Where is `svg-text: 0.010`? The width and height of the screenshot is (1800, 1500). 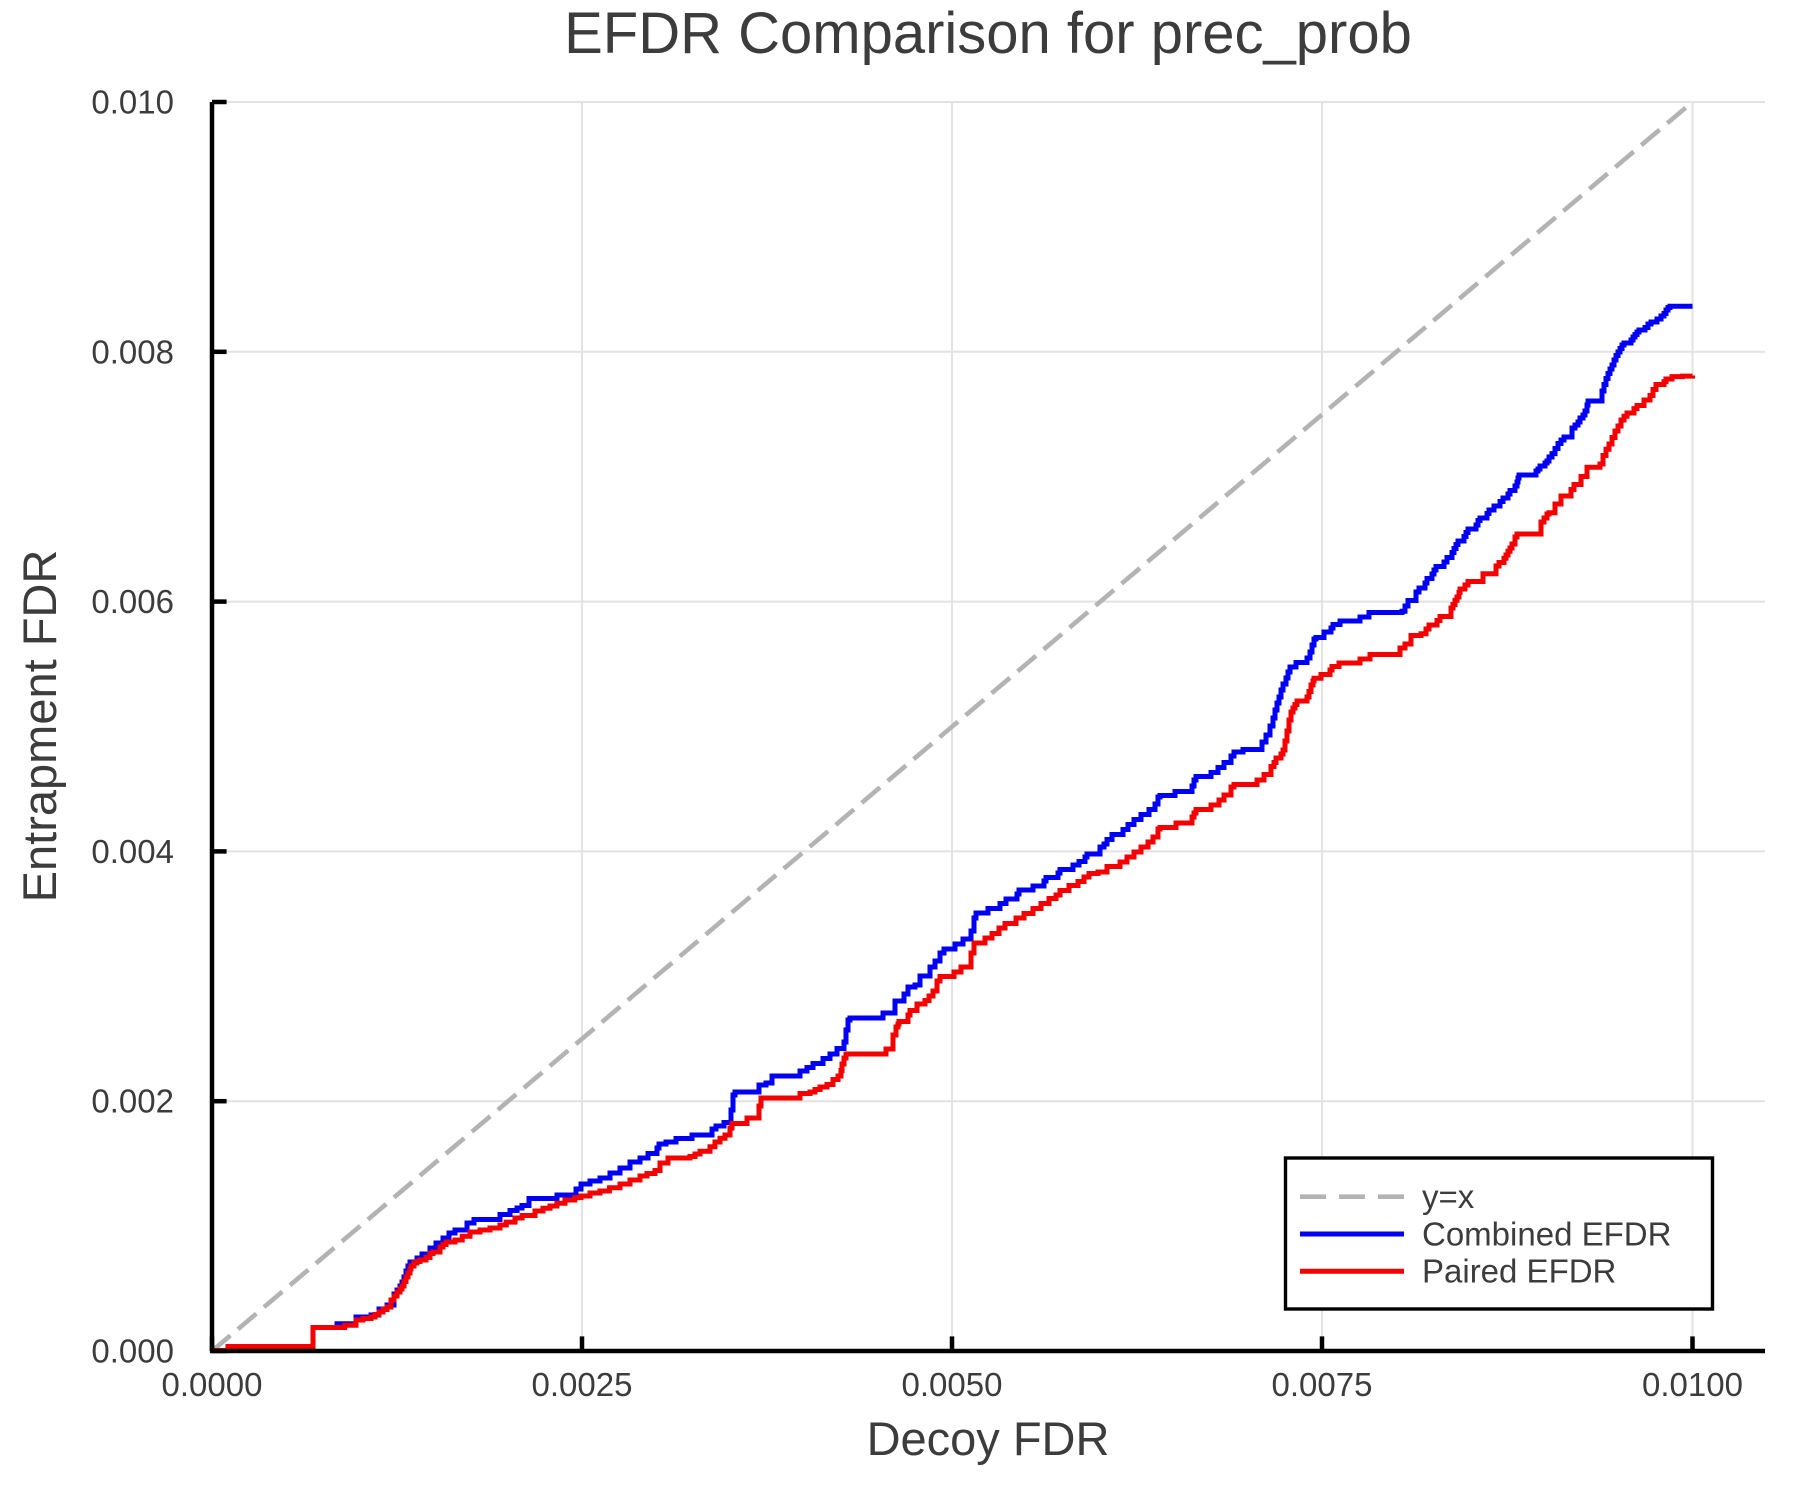 svg-text: 0.010 is located at coordinates (132, 102).